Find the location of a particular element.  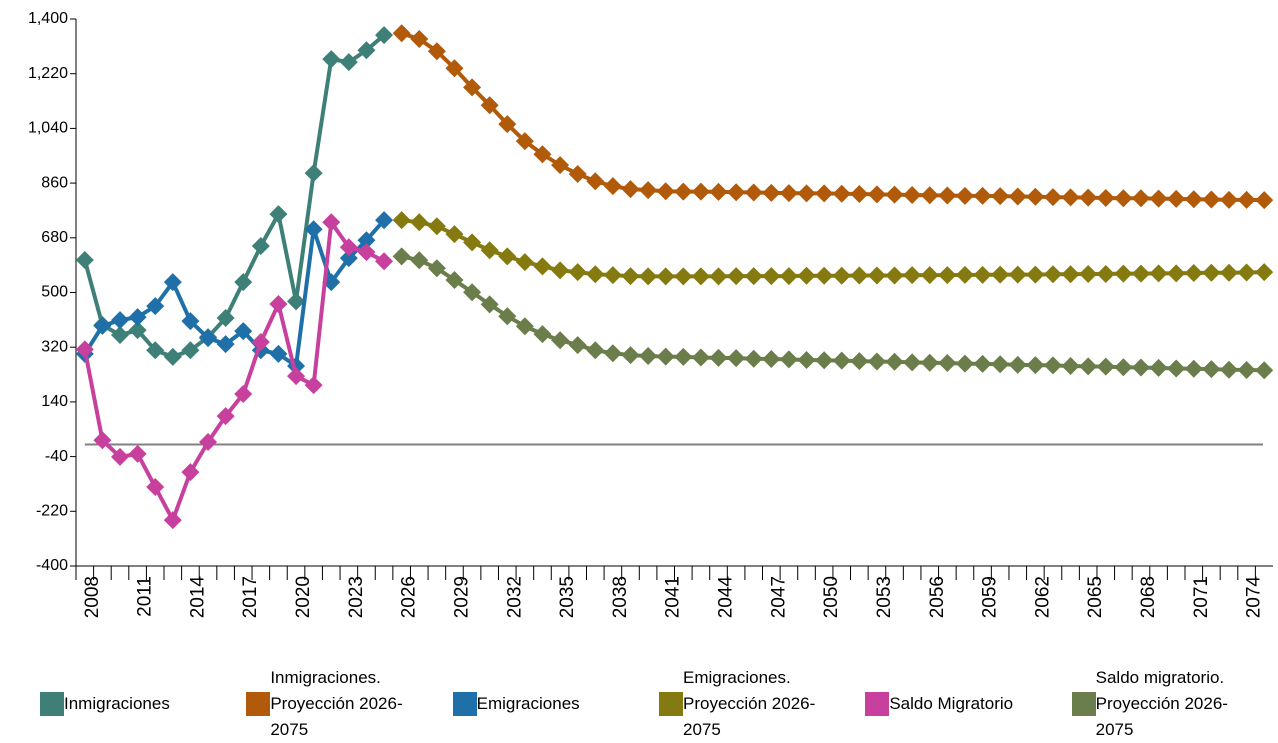

x-tick-label: 2023 is located at coordinates (356, 597).